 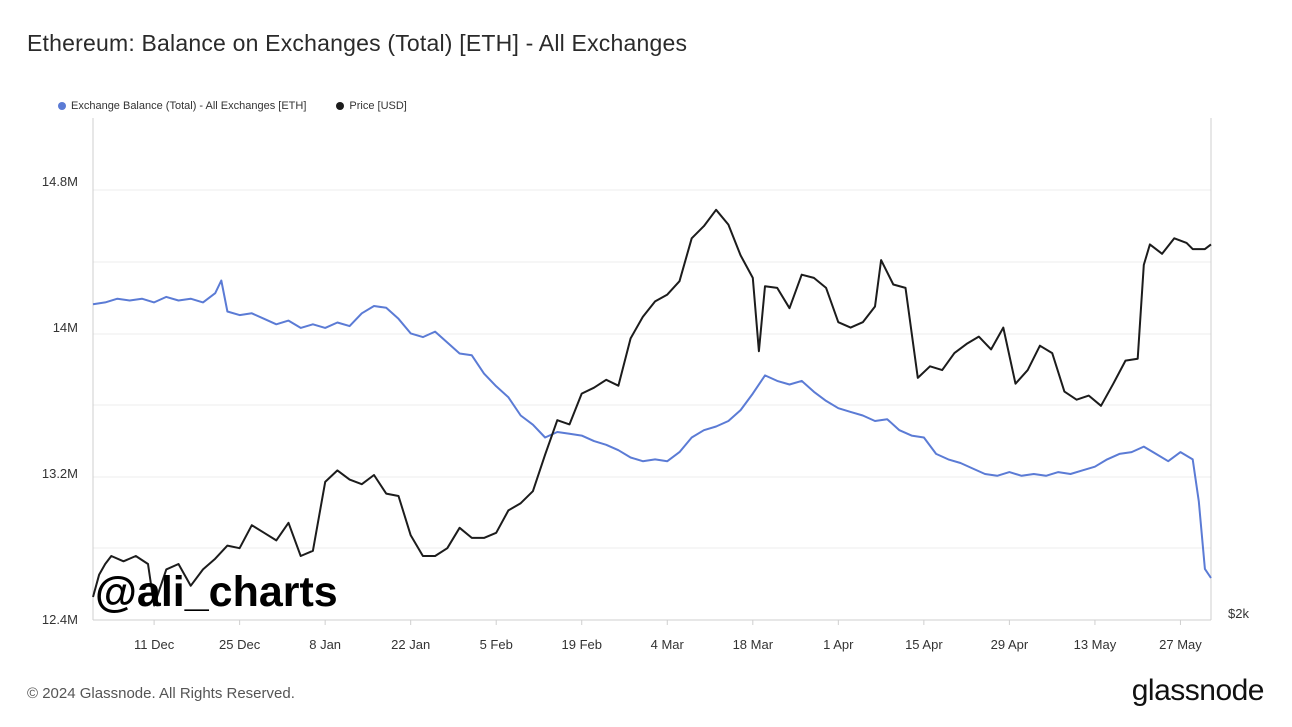 What do you see at coordinates (410, 644) in the screenshot?
I see `x-tick-label: 22 Jan` at bounding box center [410, 644].